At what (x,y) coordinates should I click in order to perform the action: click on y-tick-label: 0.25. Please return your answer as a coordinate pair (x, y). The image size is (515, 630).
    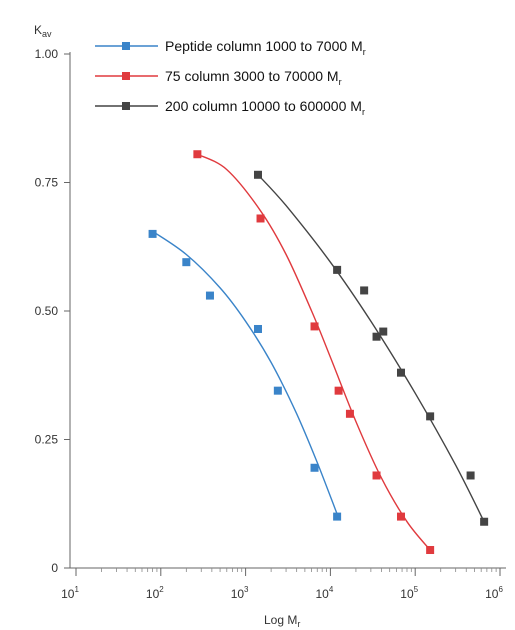
    Looking at the image, I should click on (47, 440).